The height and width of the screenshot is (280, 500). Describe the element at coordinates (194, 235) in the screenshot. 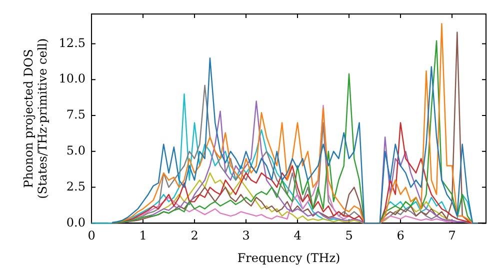

I see `x-tick-label: 2` at that location.